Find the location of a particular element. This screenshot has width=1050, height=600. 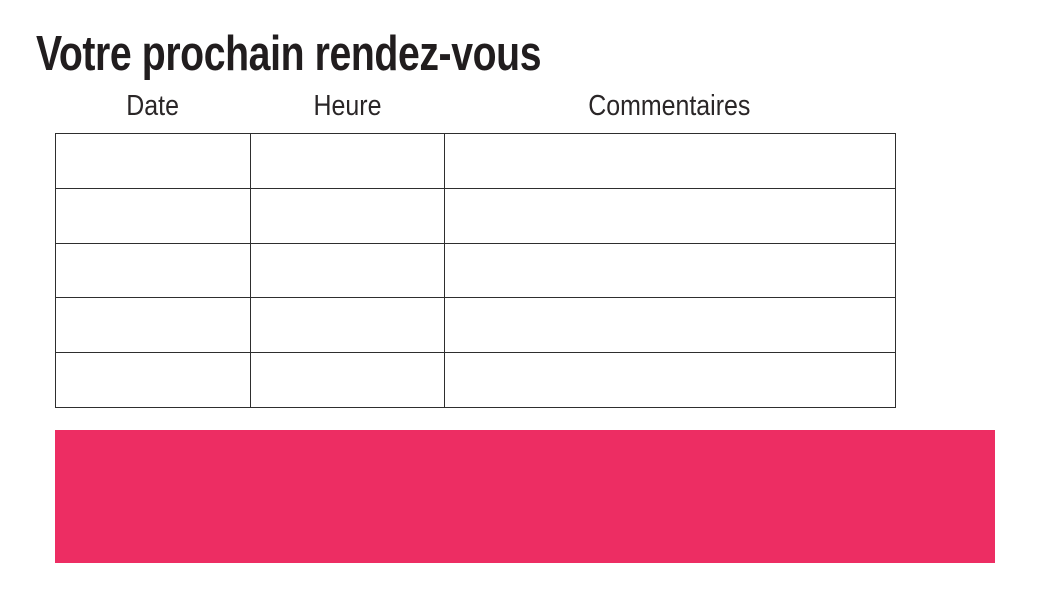

column-header-commentaires-label: Commentaires is located at coordinates (669, 106).